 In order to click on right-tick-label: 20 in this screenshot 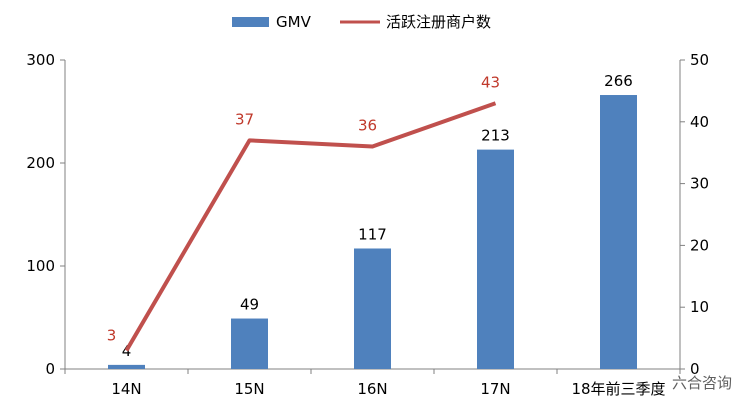, I will do `click(699, 245)`.